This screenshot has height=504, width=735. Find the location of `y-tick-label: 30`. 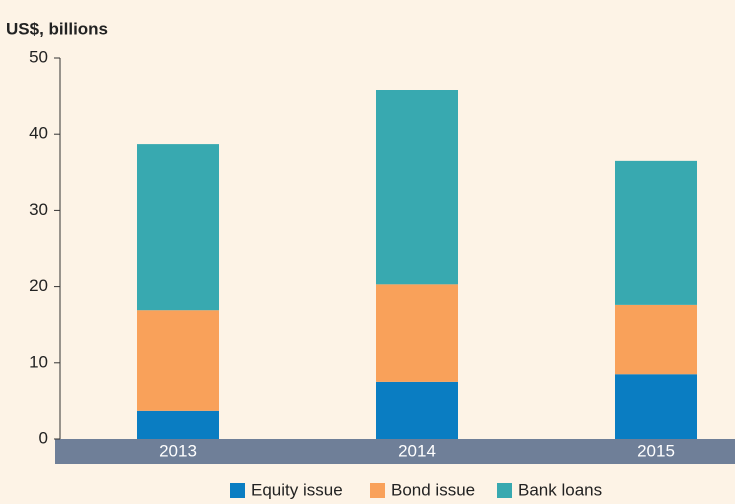

y-tick-label: 30 is located at coordinates (38, 209).